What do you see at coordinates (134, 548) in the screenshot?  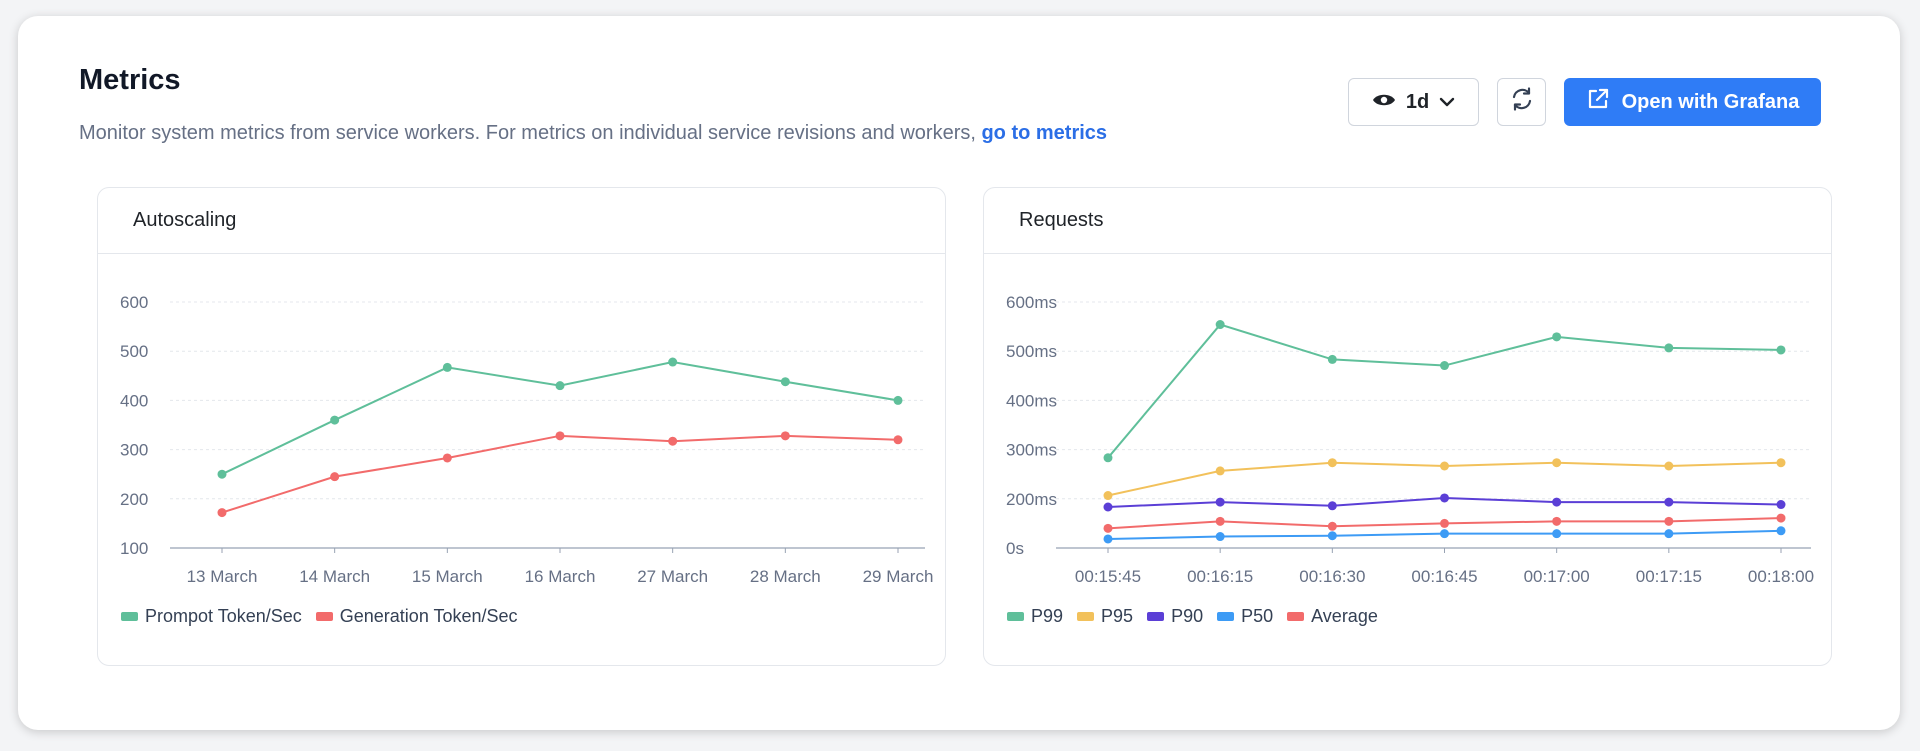 I see `y-tick-label: 100` at bounding box center [134, 548].